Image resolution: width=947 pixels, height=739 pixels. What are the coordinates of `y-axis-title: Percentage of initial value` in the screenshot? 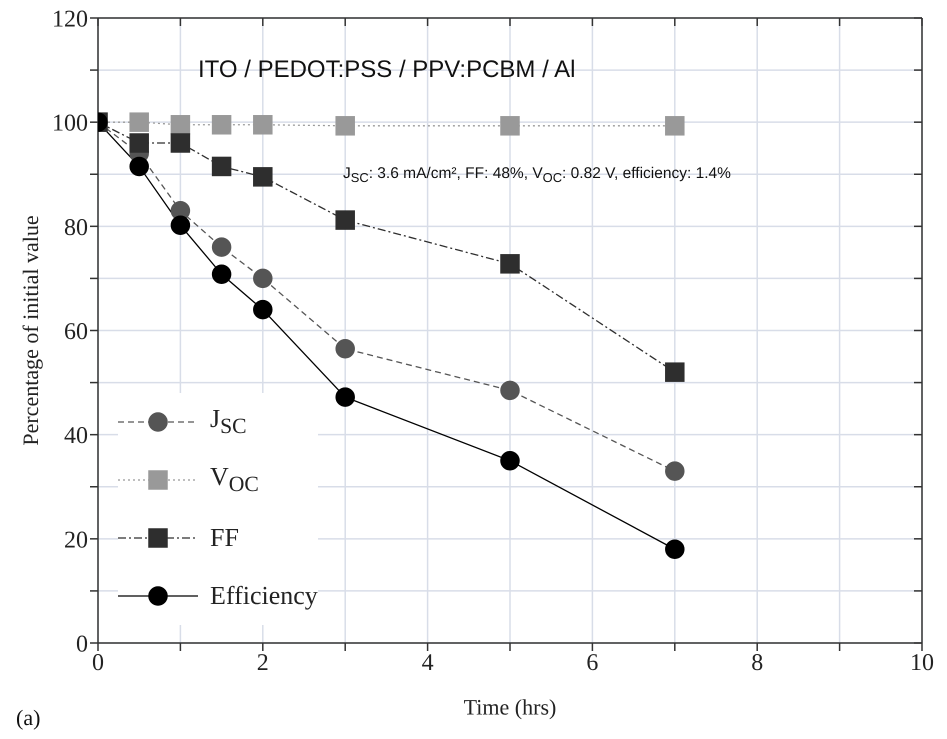 It's located at (30, 330).